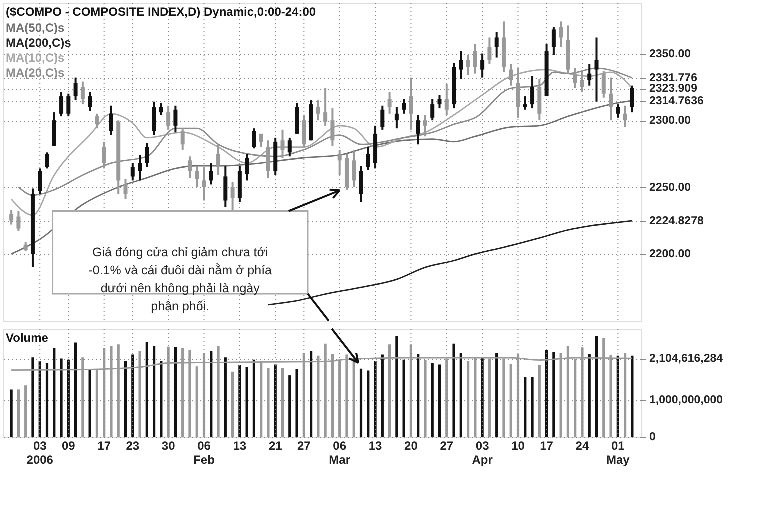  I want to click on x-tick-label: 01 May, so click(618, 453).